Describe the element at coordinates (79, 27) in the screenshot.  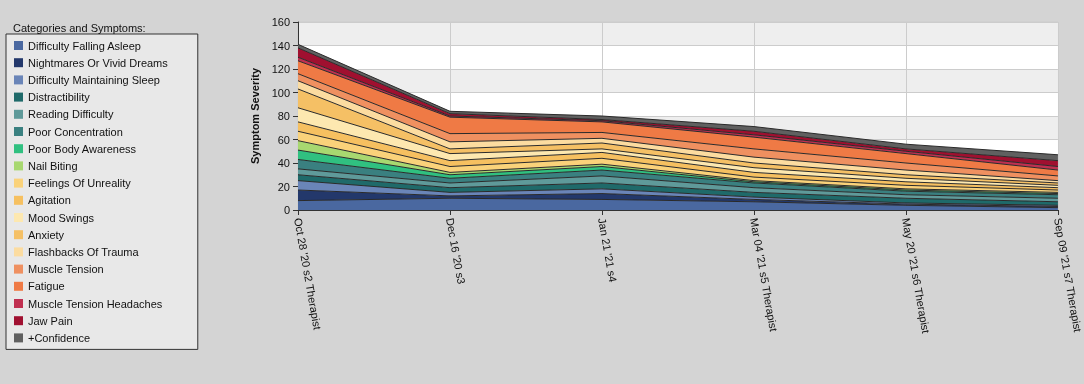
I see `legend-title: Categories and Symptoms:` at that location.